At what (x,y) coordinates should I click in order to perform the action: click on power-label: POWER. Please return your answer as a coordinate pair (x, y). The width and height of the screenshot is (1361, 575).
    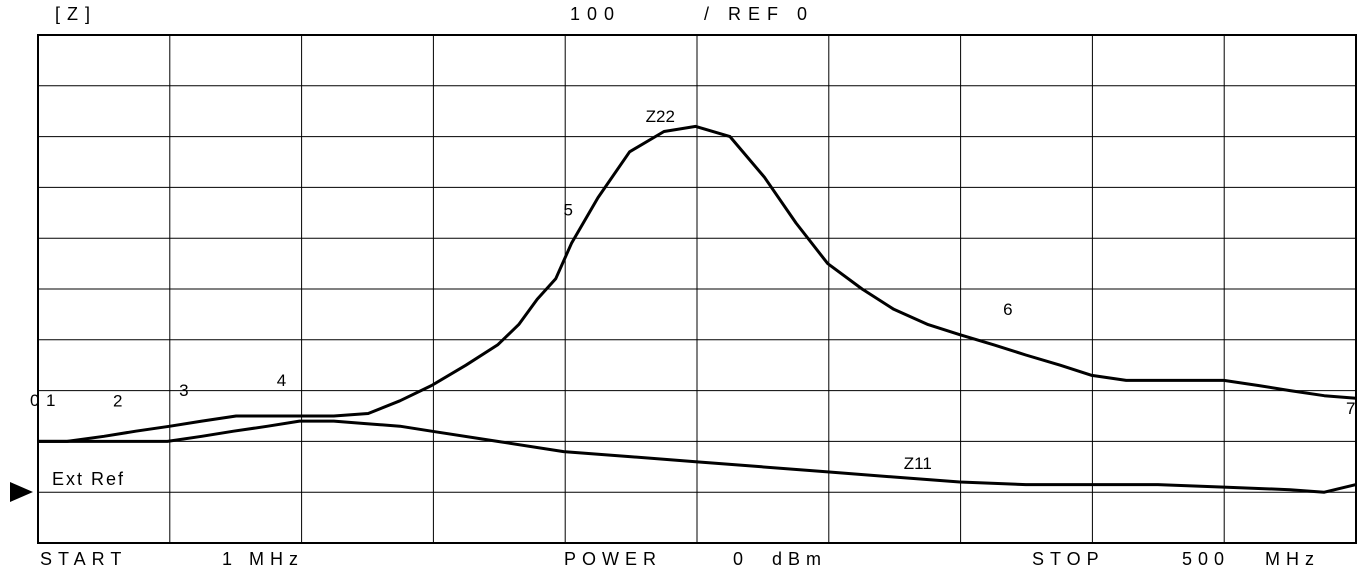
    Looking at the image, I should click on (613, 559).